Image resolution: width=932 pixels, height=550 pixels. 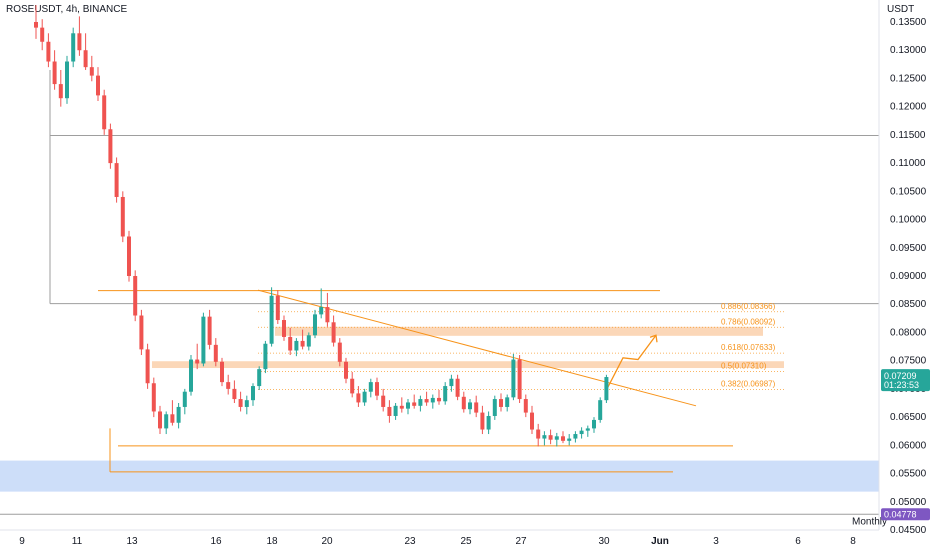 I want to click on fib-label-4: 0.382(0.06987), so click(x=748, y=384).